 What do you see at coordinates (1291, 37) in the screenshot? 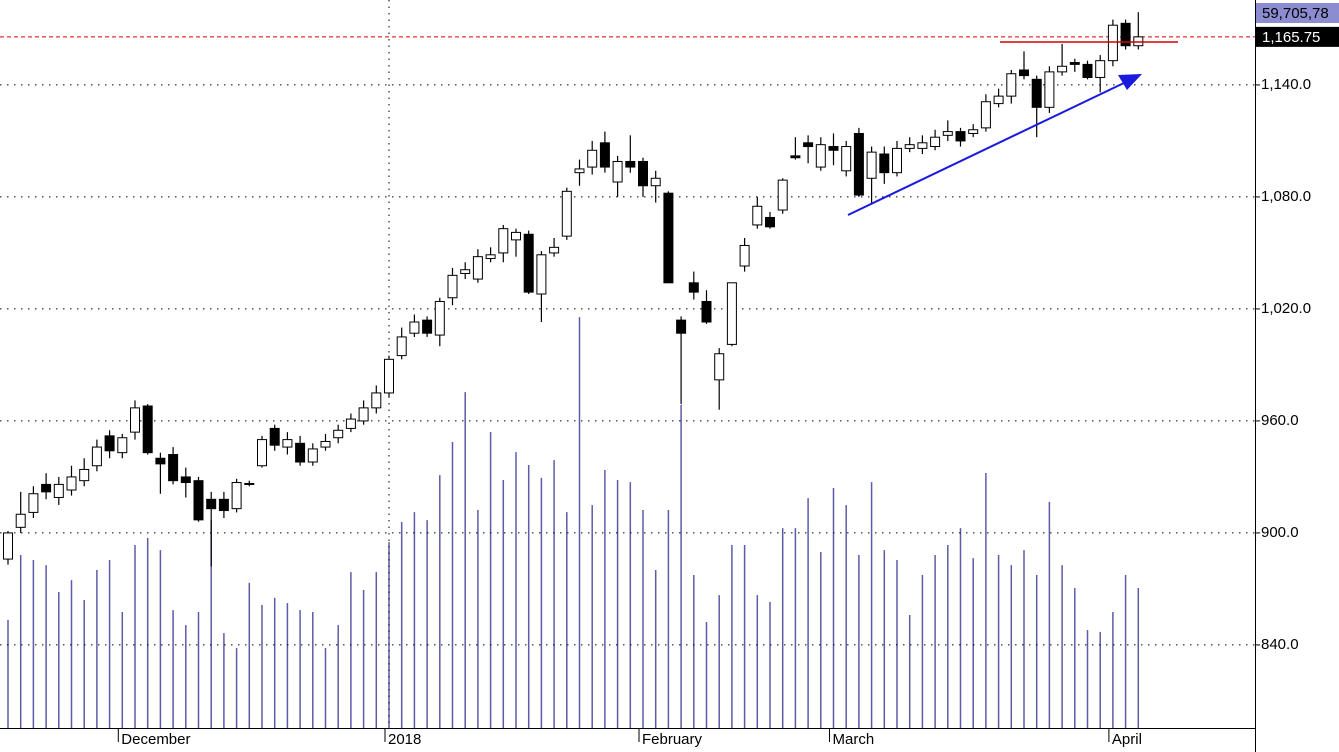
I see `last-price-label: 1,165.75` at bounding box center [1291, 37].